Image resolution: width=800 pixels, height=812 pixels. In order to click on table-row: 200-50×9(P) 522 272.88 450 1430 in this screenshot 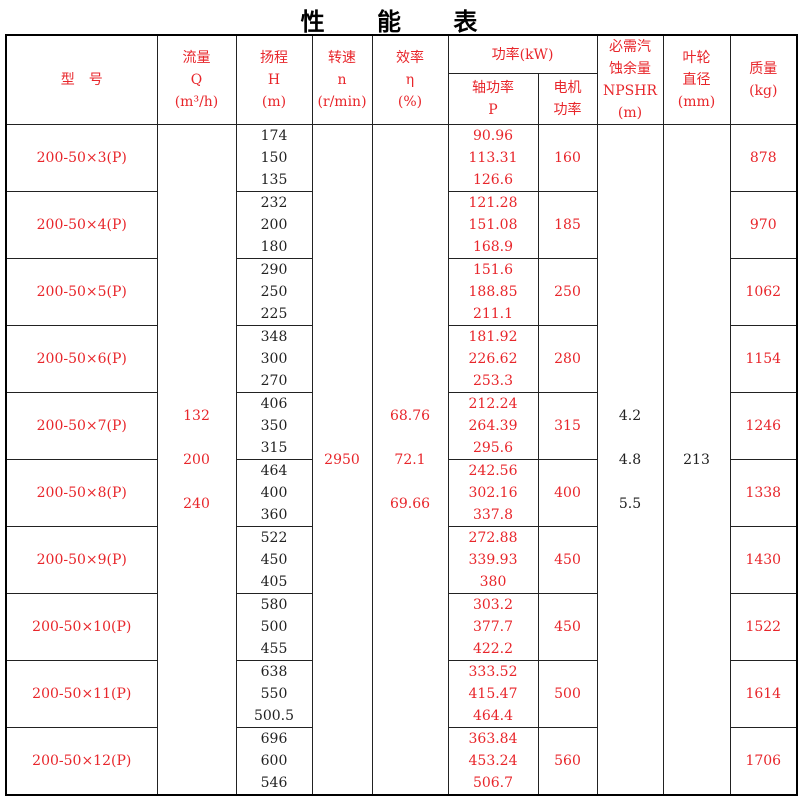, I will do `click(401, 560)`.